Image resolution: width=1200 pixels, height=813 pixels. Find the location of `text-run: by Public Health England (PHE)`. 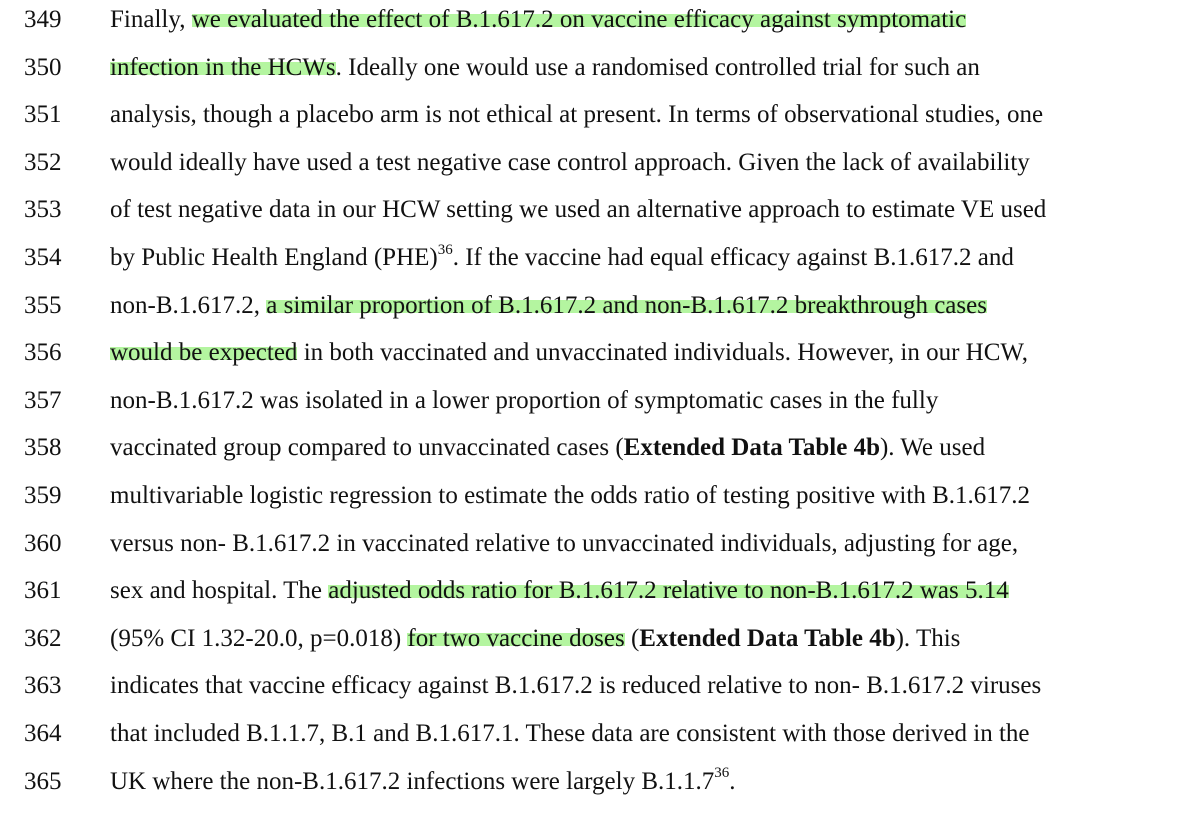

text-run: by Public Health England (PHE) is located at coordinates (274, 257).